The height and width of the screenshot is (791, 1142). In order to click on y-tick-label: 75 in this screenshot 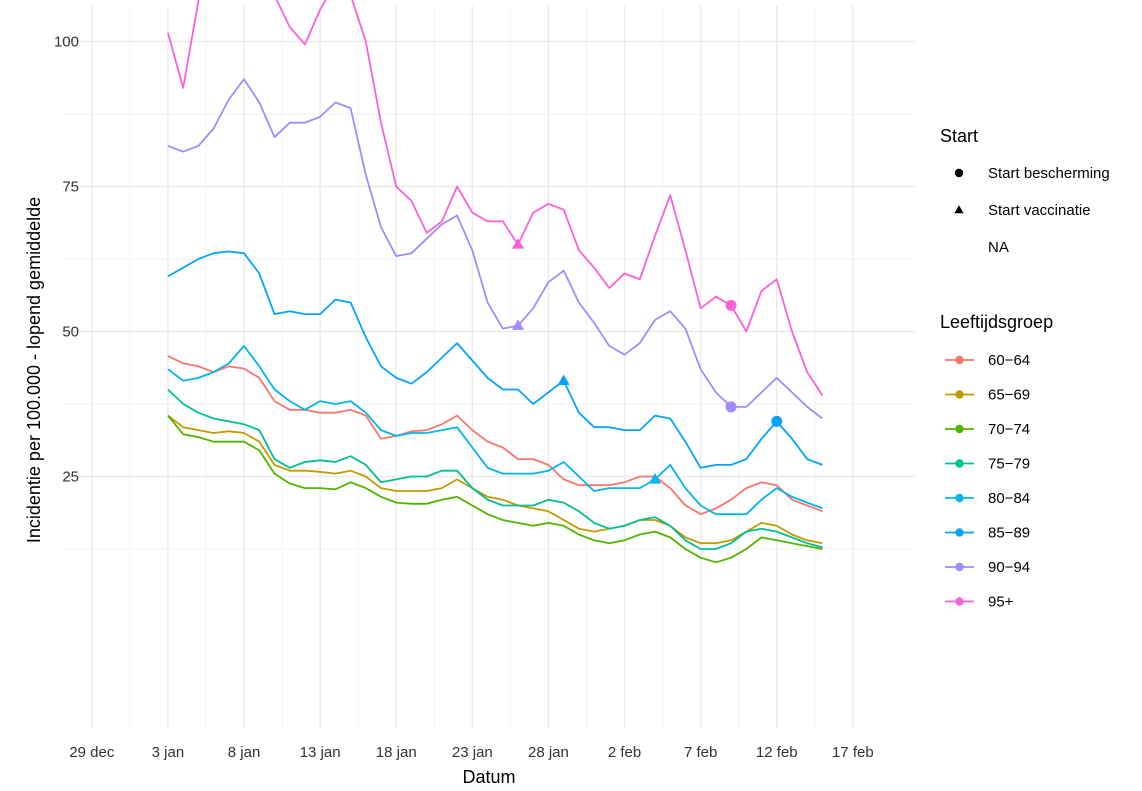, I will do `click(70, 187)`.